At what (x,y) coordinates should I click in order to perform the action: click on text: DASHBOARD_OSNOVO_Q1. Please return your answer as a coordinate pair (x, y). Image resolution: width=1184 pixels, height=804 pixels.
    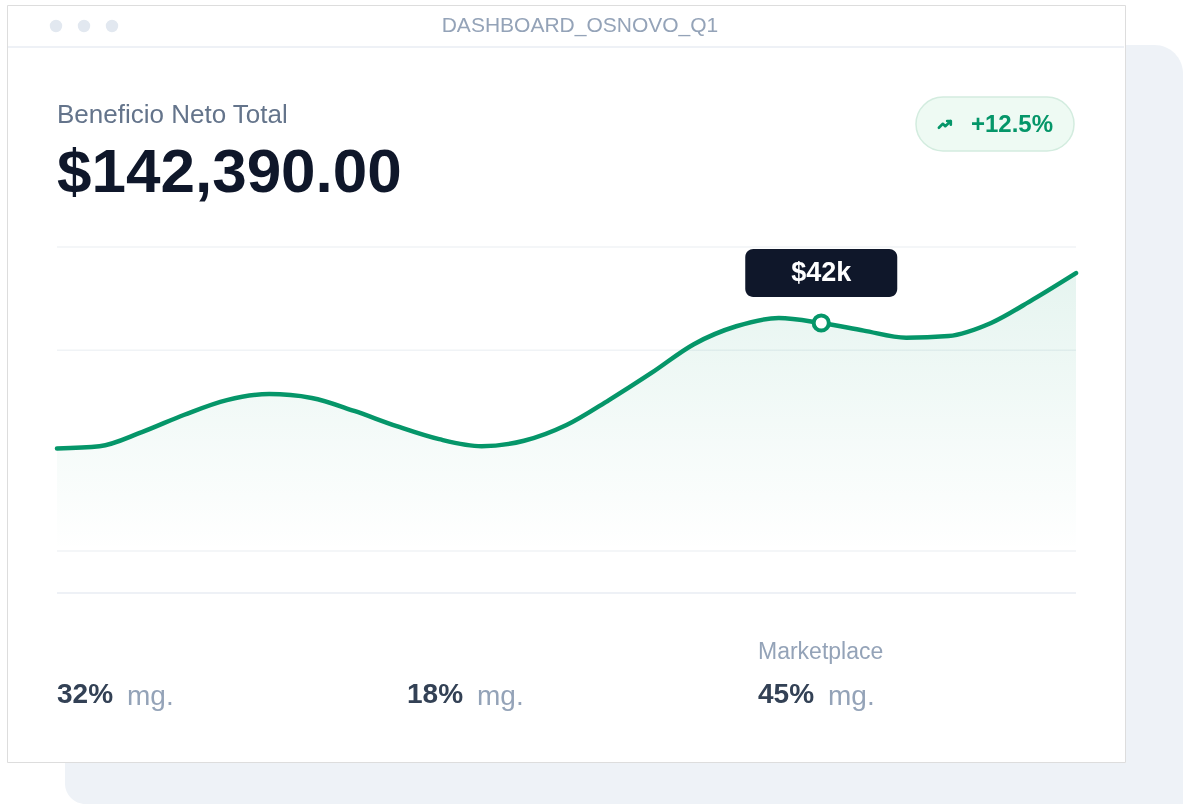
    Looking at the image, I should click on (580, 25).